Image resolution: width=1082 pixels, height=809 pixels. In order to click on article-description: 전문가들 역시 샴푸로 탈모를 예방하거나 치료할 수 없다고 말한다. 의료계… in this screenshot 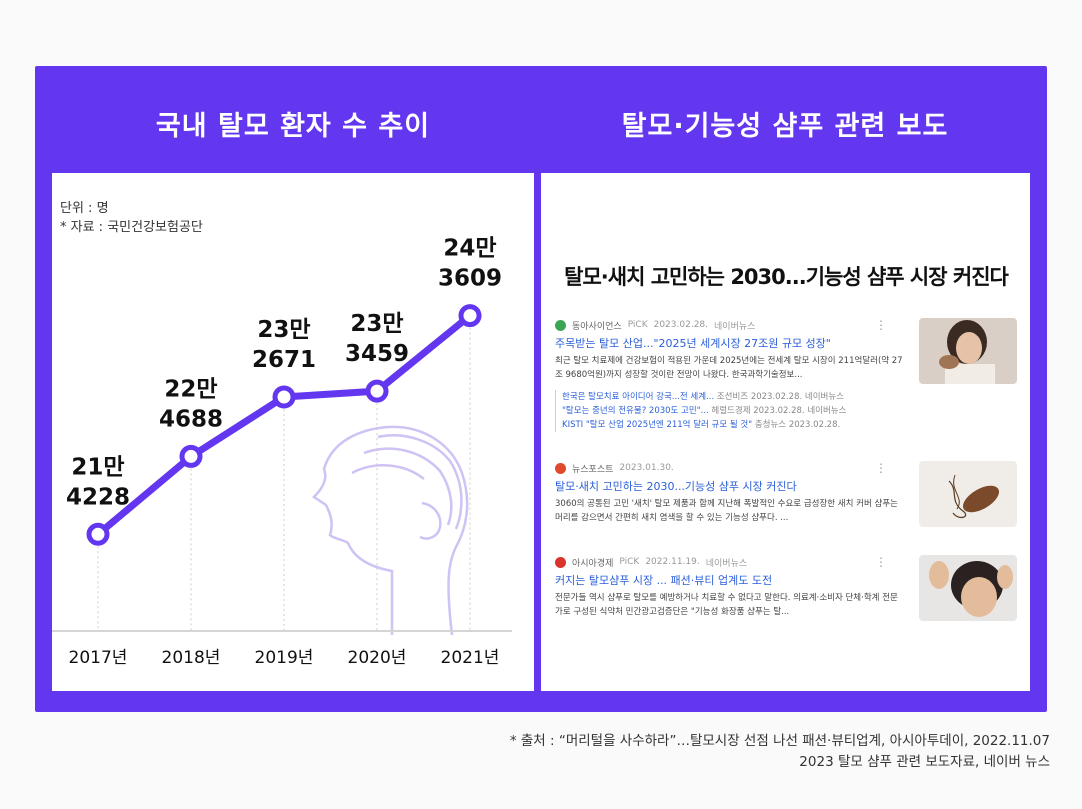, I will do `click(726, 605)`.